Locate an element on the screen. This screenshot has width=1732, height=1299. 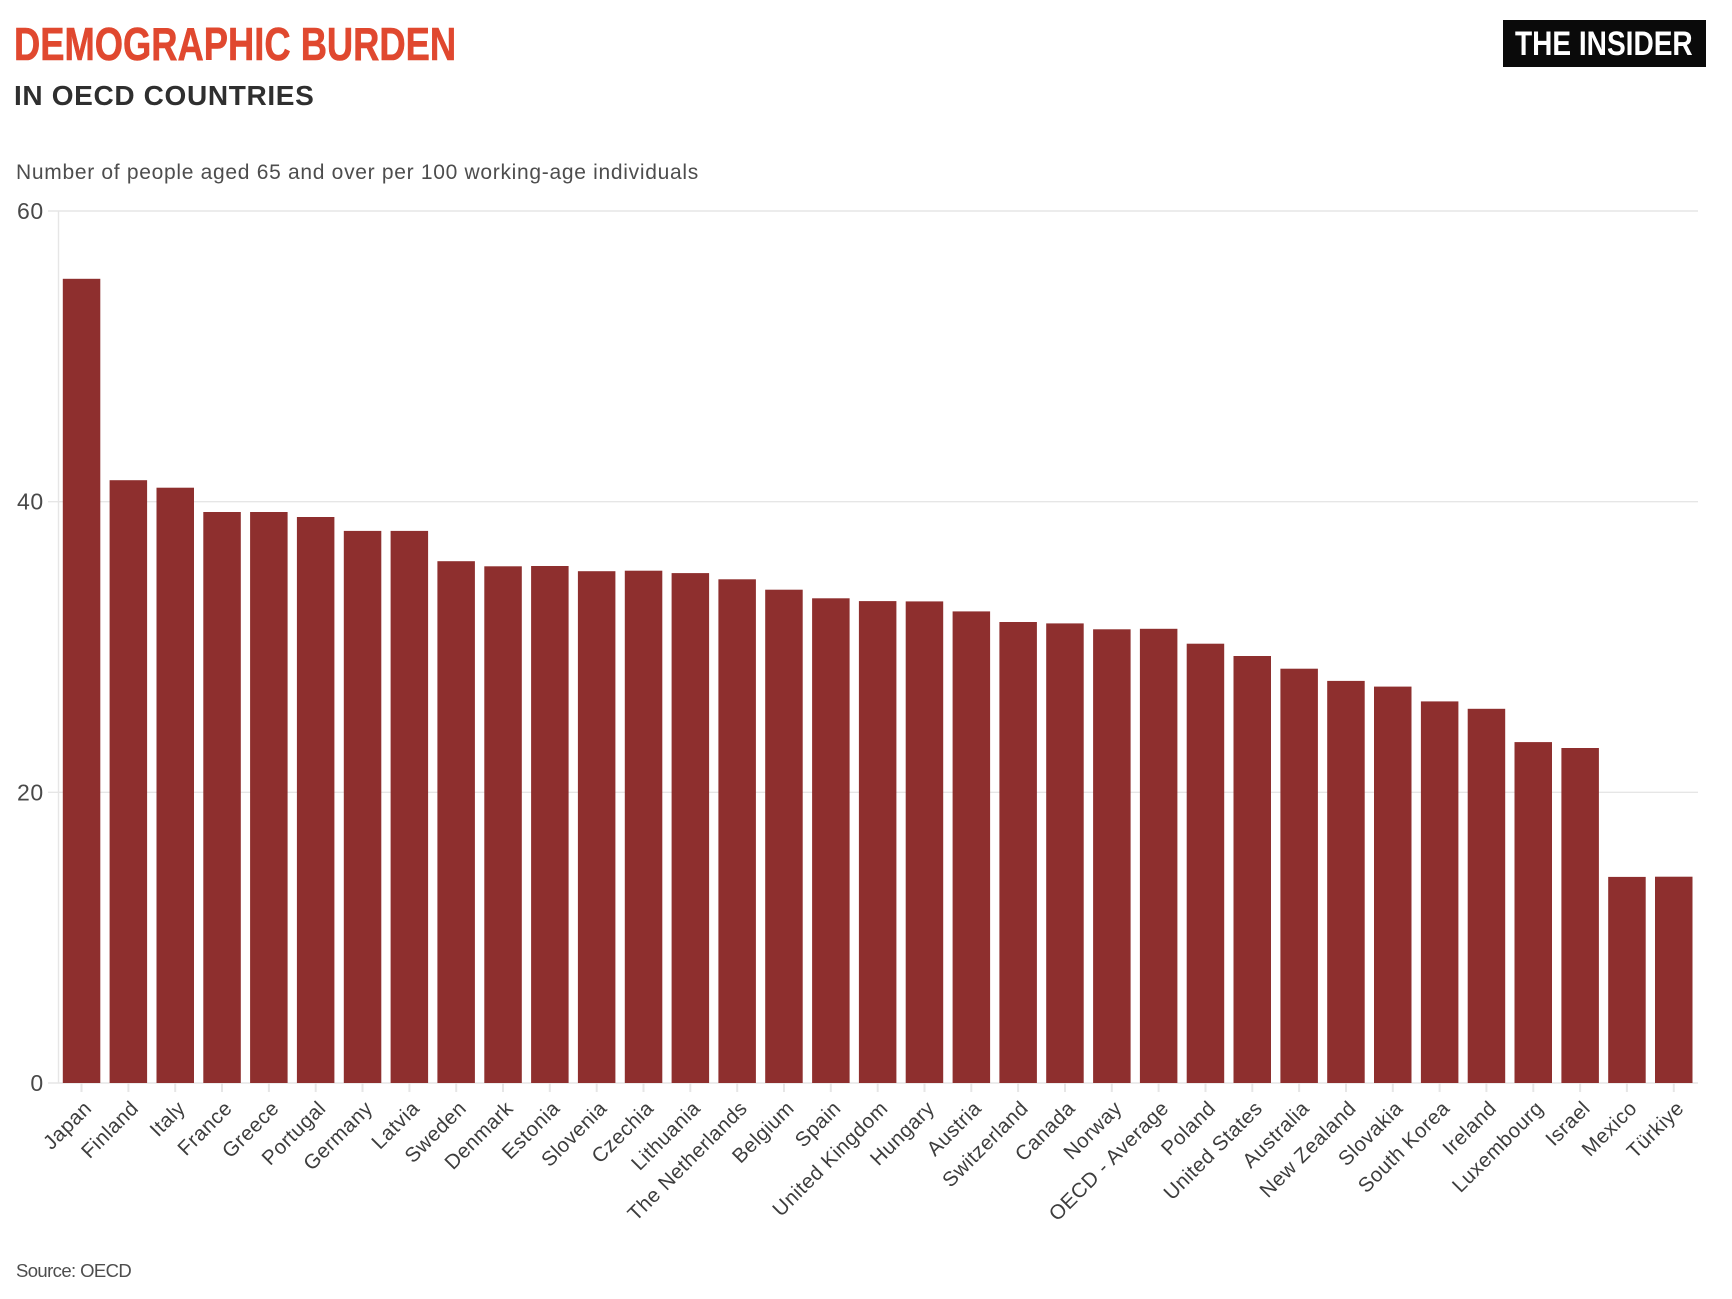
svg-text: 20 is located at coordinates (30, 792).